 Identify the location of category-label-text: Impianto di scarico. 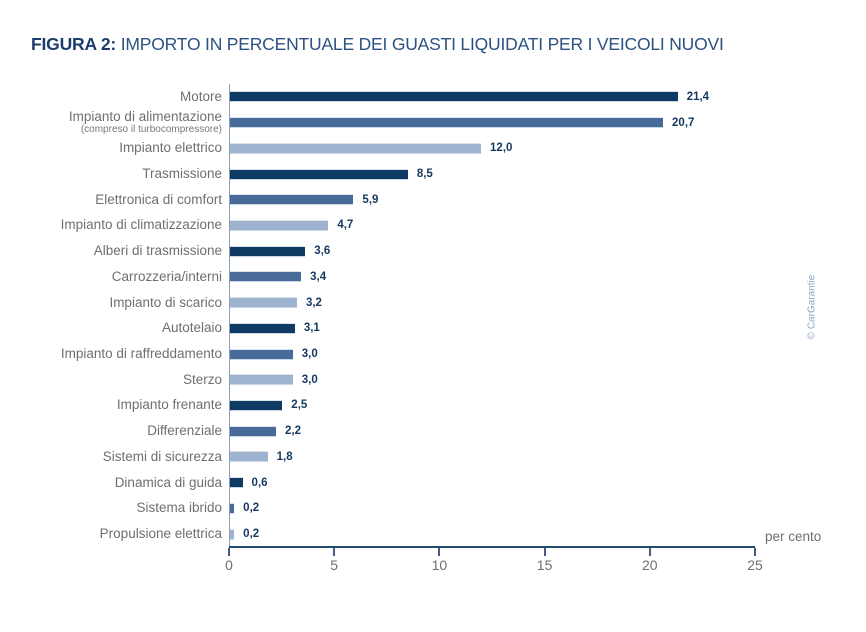
(165, 302).